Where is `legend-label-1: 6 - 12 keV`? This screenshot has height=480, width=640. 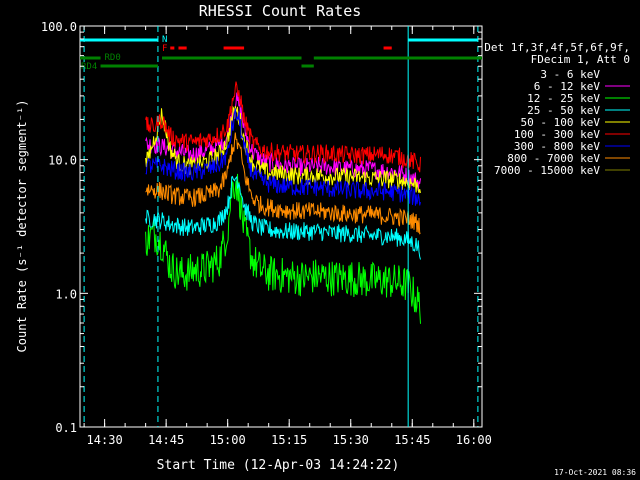
legend-label-1: 6 - 12 keV is located at coordinates (567, 86).